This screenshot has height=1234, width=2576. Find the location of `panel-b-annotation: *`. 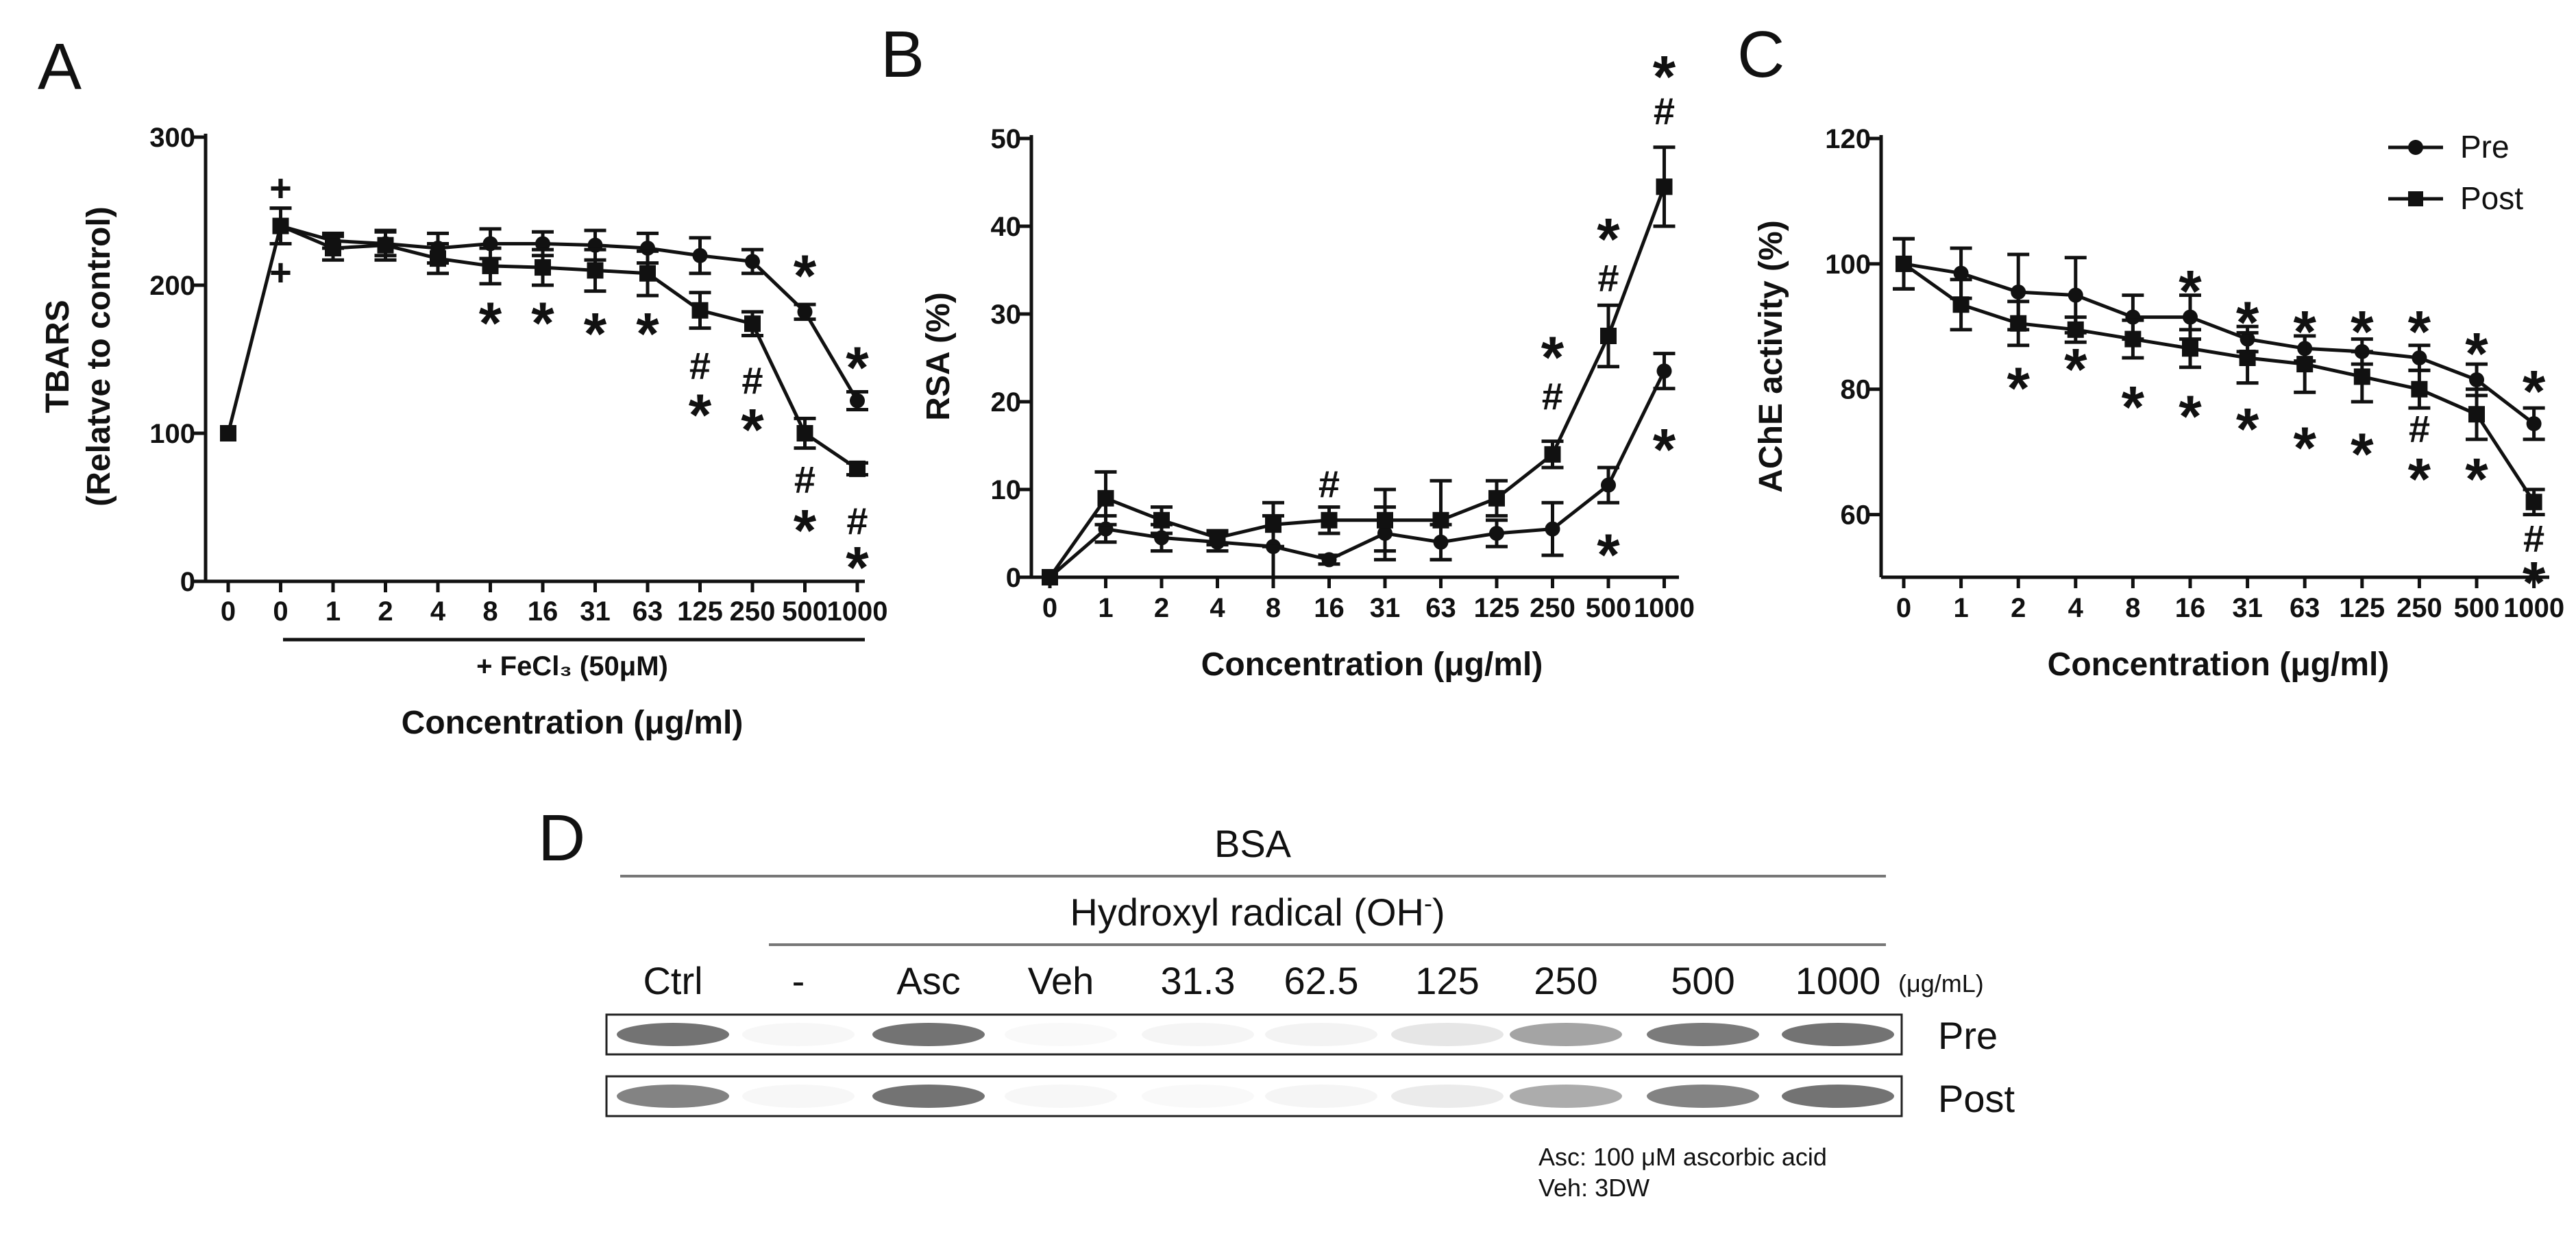

panel-b-annotation: * is located at coordinates (1665, 77).